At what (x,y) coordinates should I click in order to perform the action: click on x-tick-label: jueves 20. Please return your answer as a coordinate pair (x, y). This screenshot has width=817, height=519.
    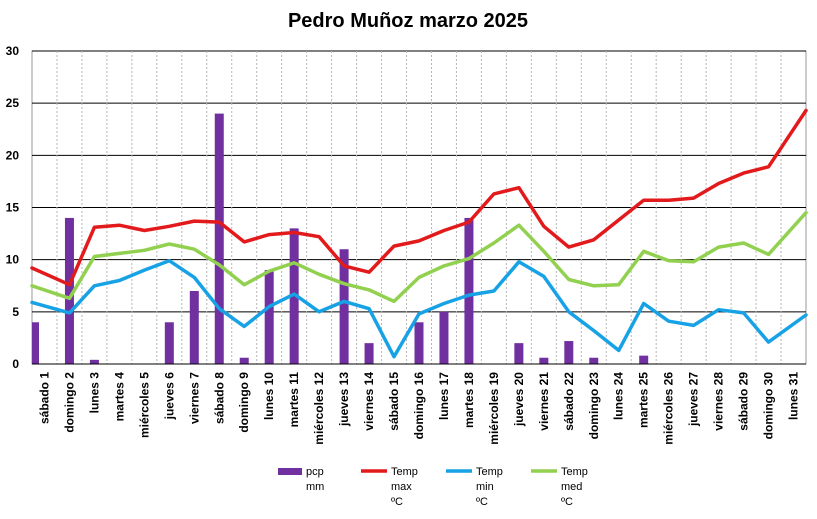
    Looking at the image, I should click on (519, 399).